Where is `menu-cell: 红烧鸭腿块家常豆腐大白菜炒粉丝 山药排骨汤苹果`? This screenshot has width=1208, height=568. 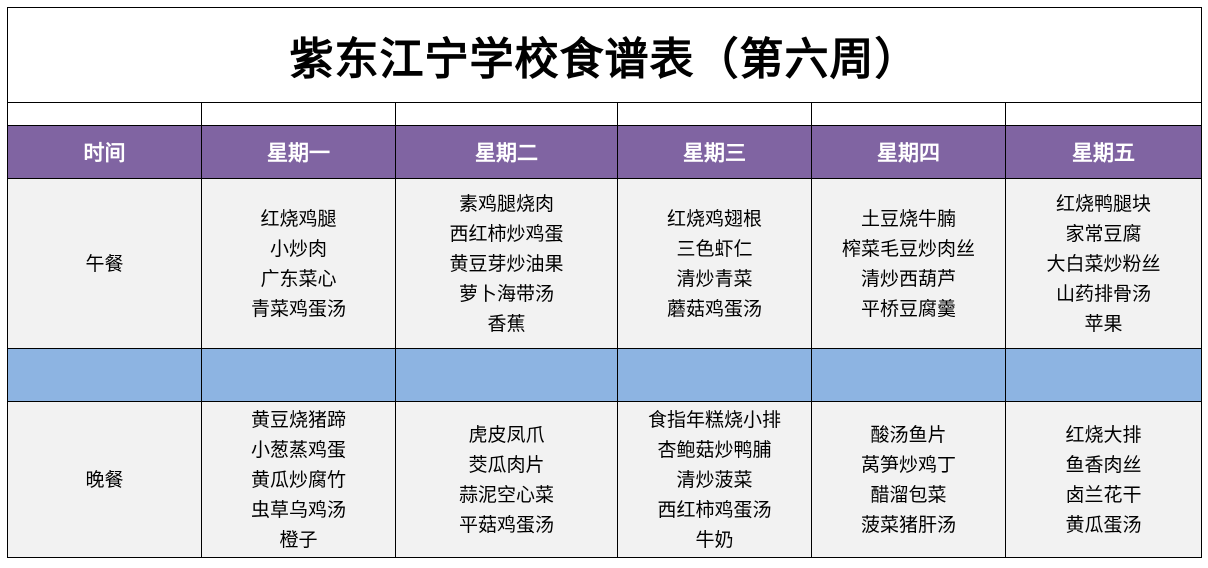 menu-cell: 红烧鸭腿块家常豆腐大白菜炒粉丝 山药排骨汤苹果 is located at coordinates (1103, 263).